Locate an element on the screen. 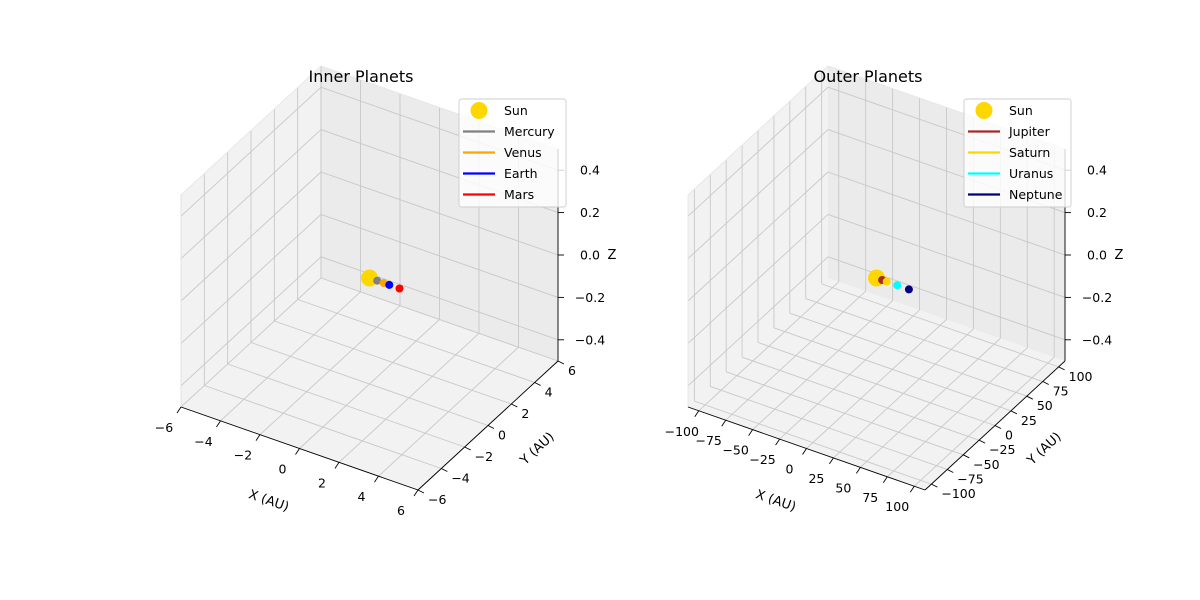 The image size is (1200, 600). legend-item: Mars is located at coordinates (498, 194).